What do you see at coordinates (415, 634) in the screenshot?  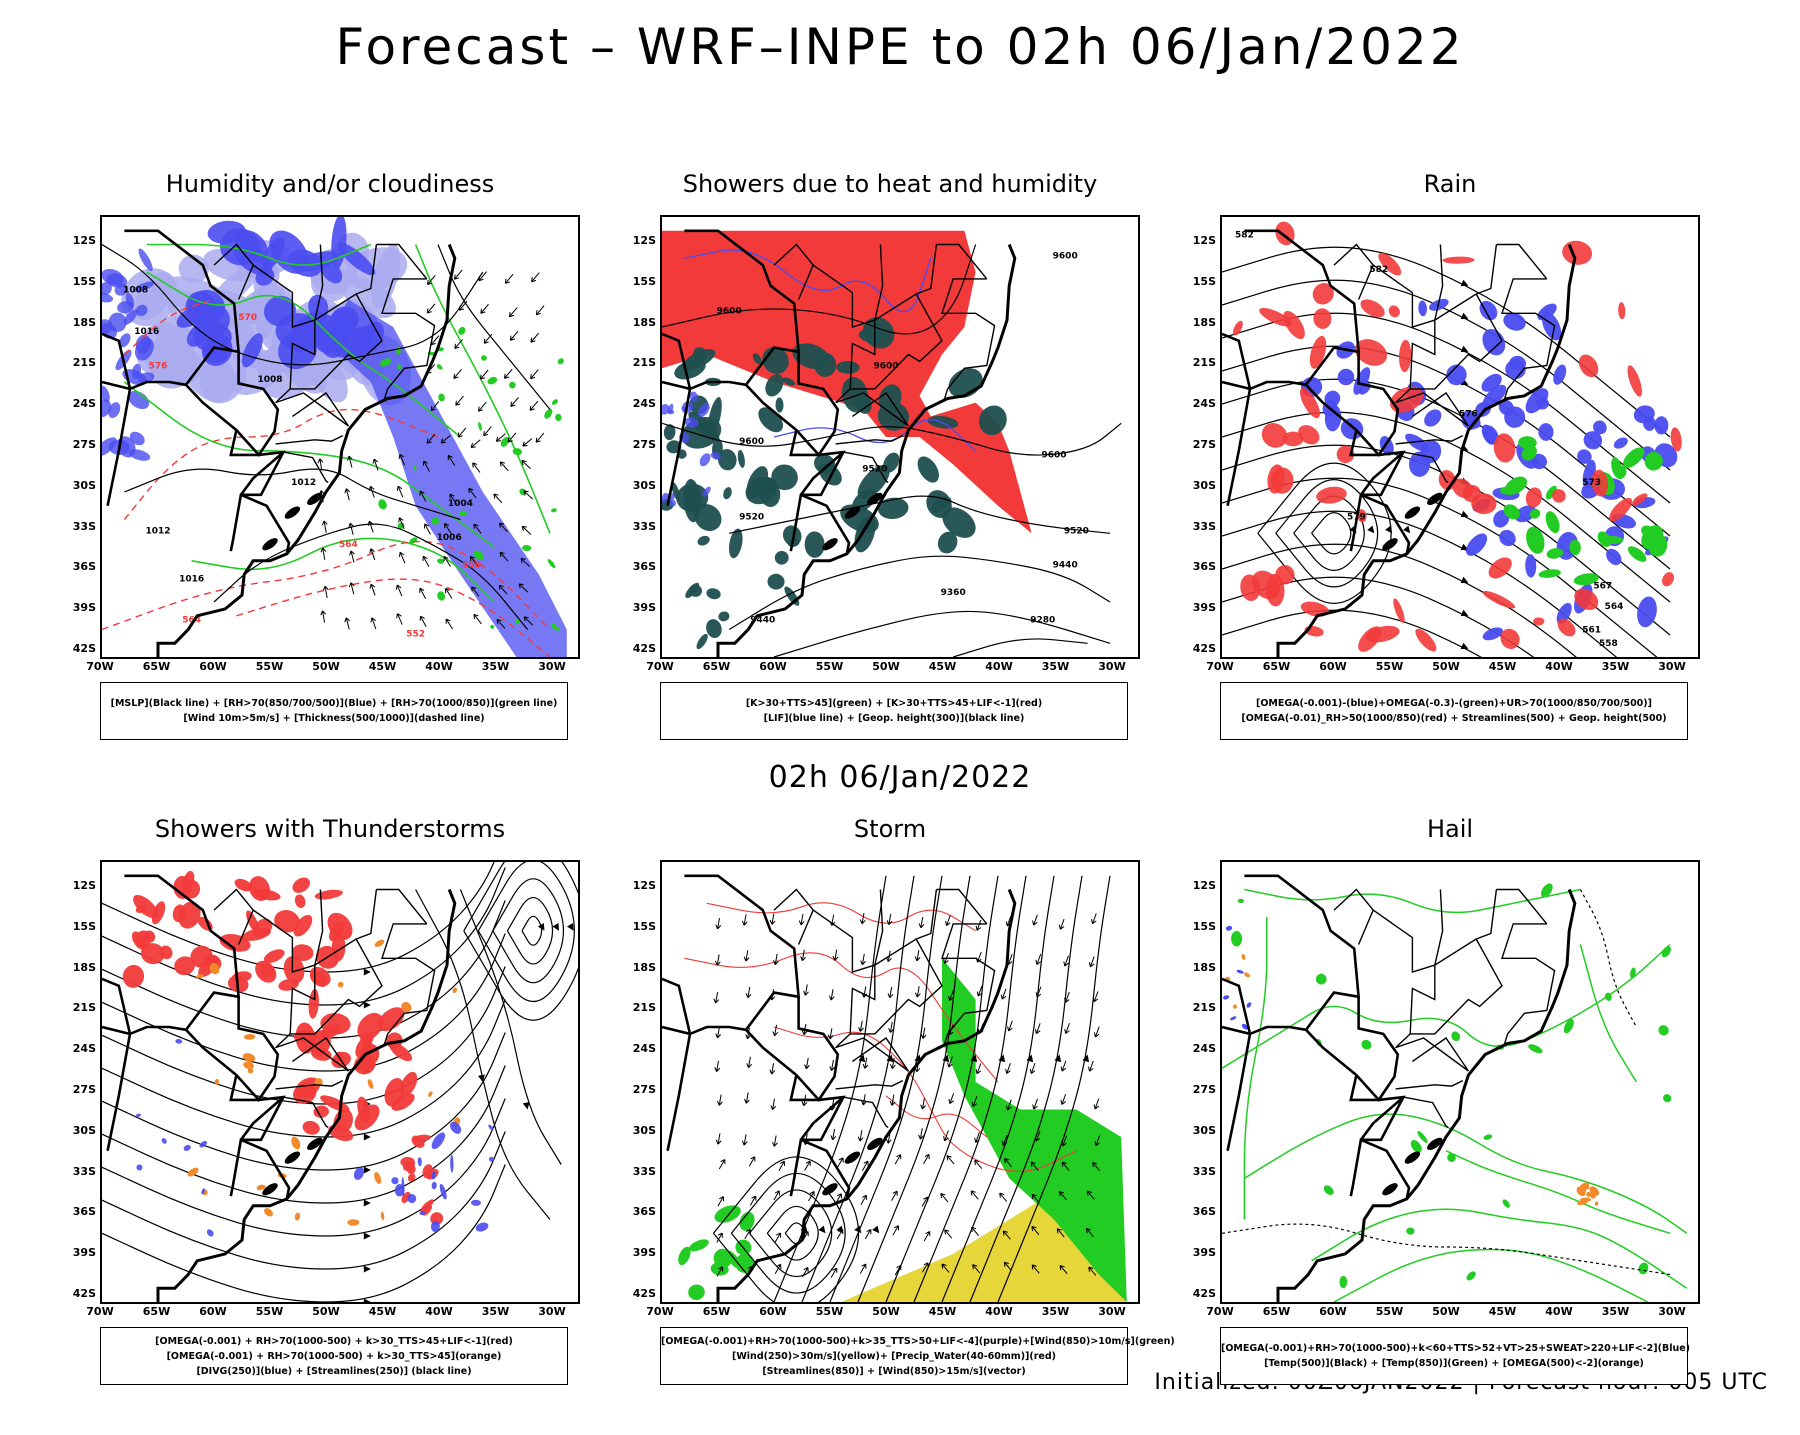 I see `contour-label: 552` at bounding box center [415, 634].